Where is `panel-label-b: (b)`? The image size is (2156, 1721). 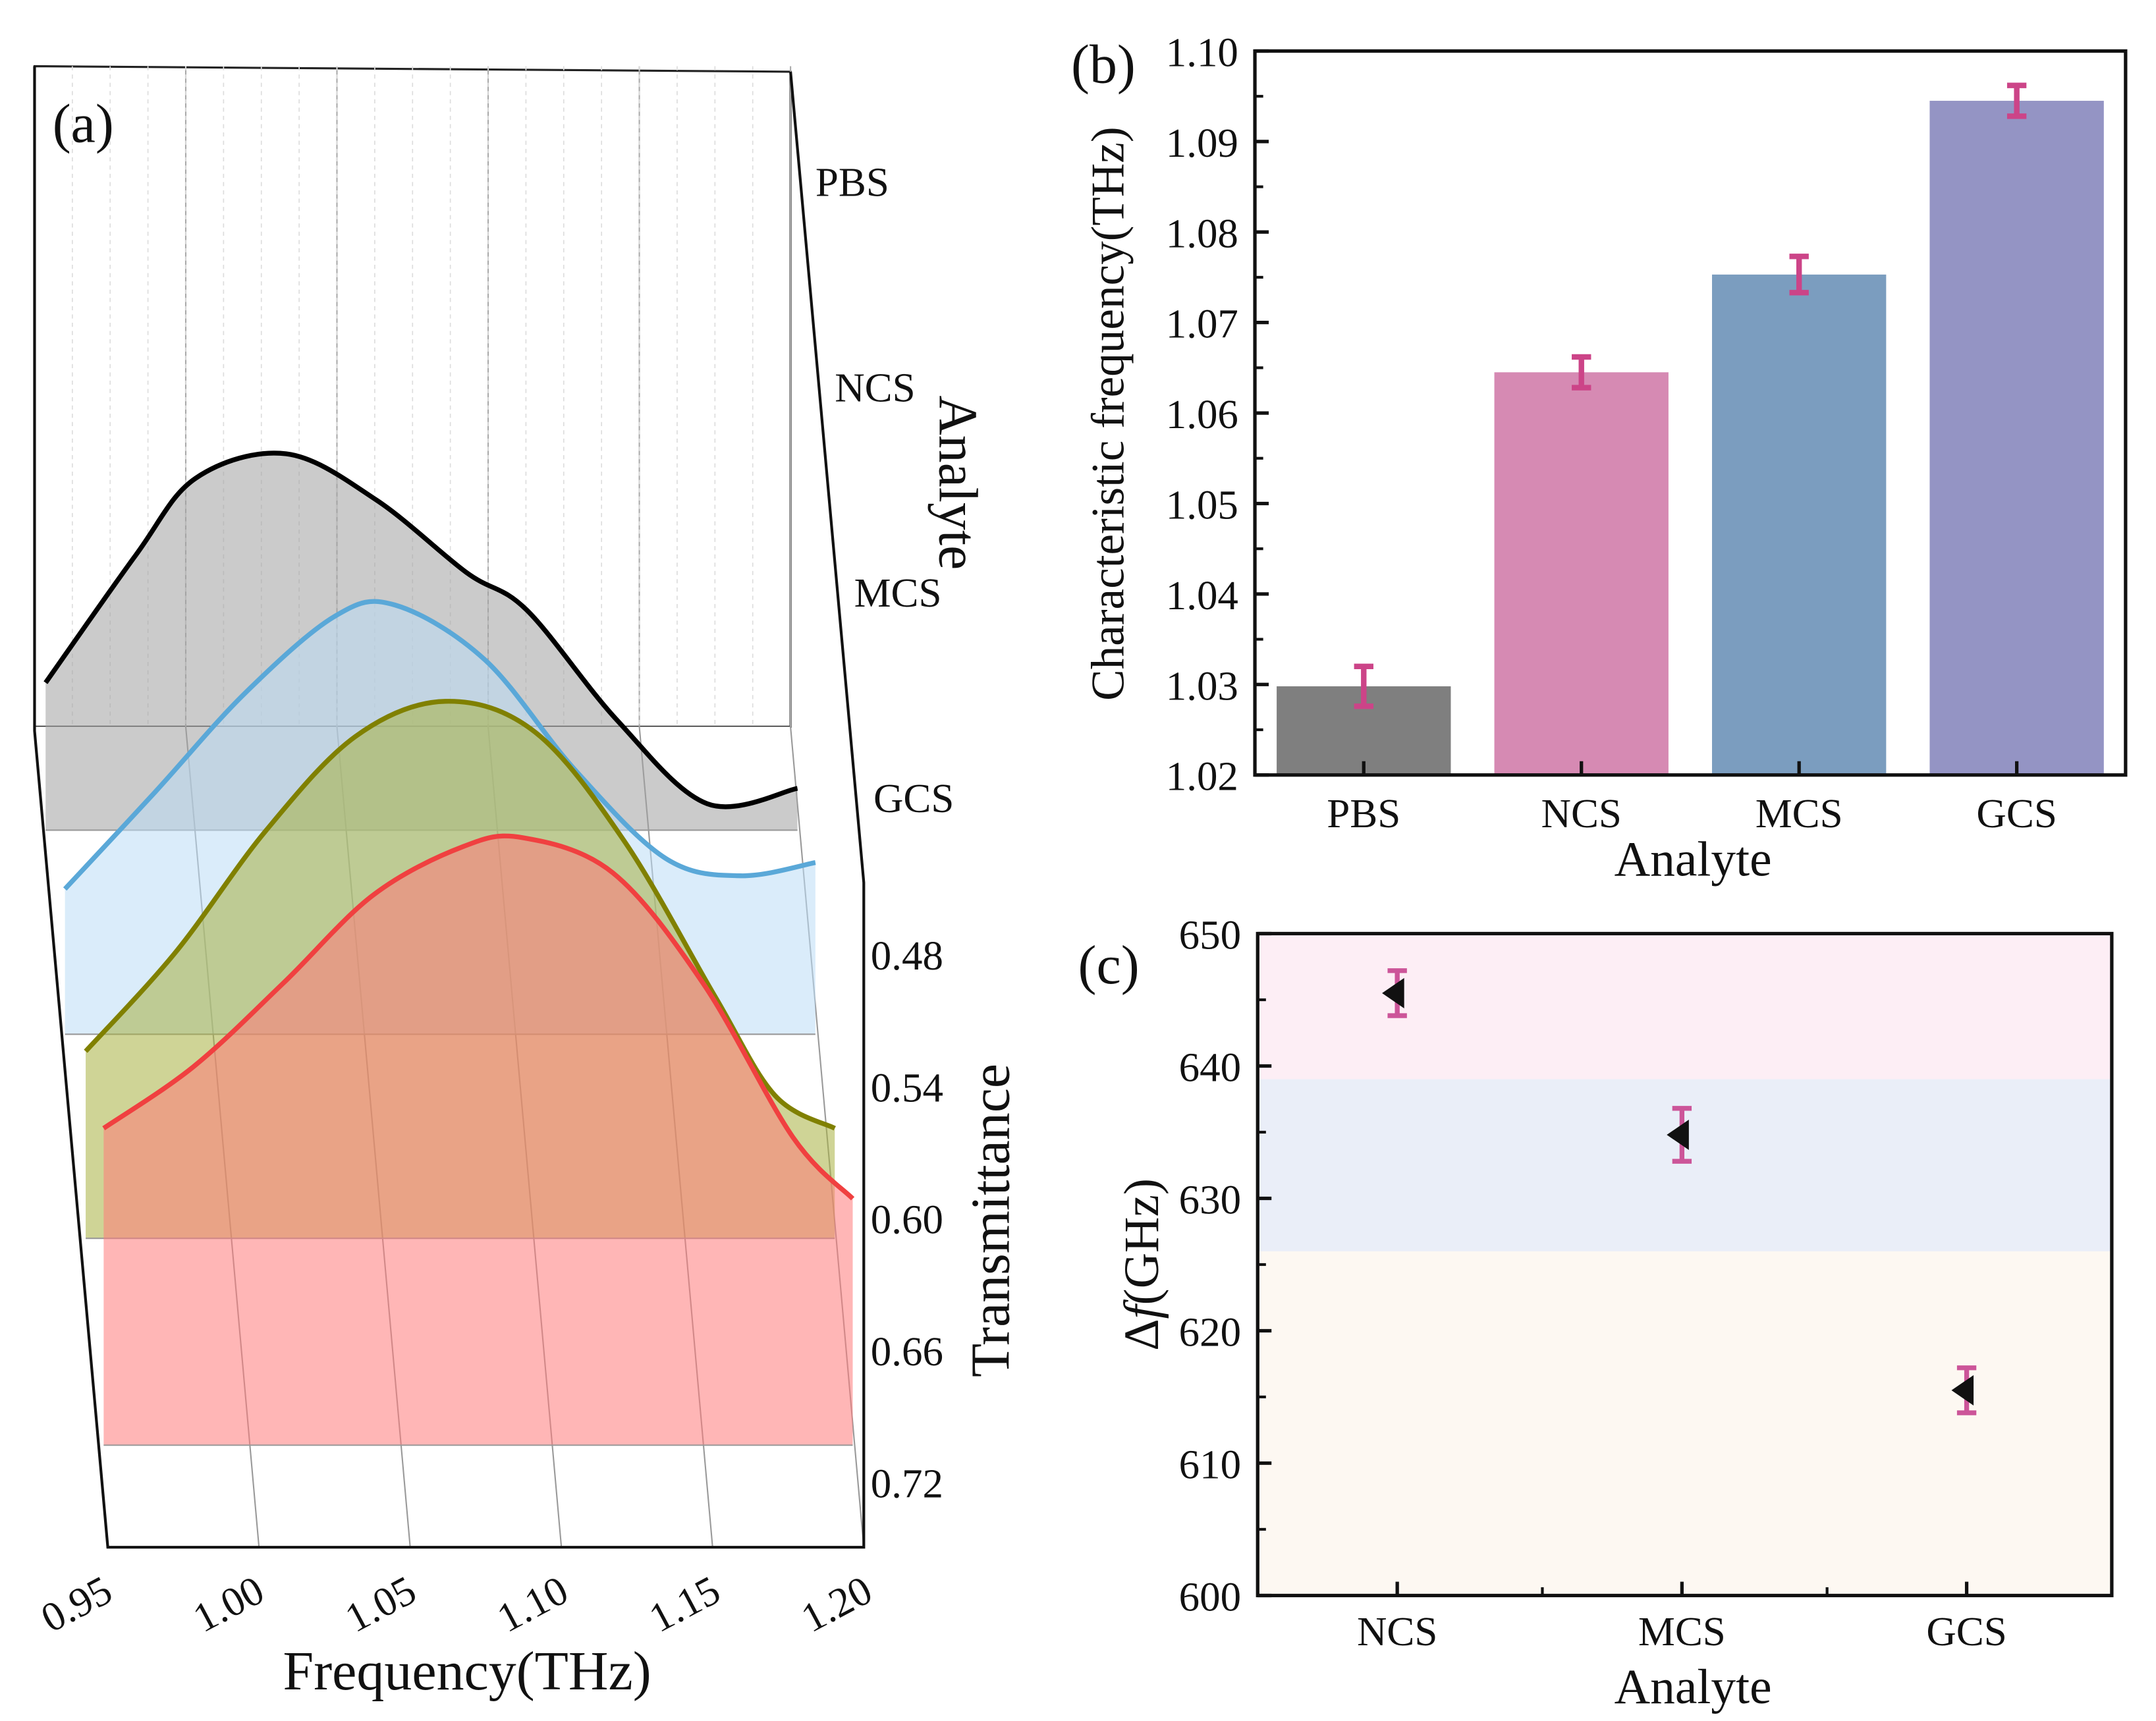 panel-label-b: (b) is located at coordinates (1103, 65).